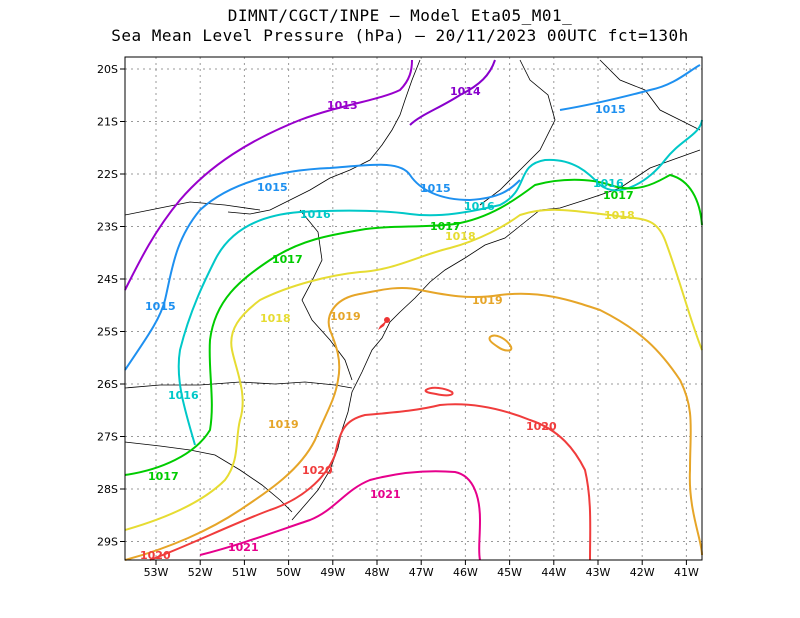 The width and height of the screenshot is (800, 618). What do you see at coordinates (272, 187) in the screenshot?
I see `label-1015-mid: 1015` at bounding box center [272, 187].